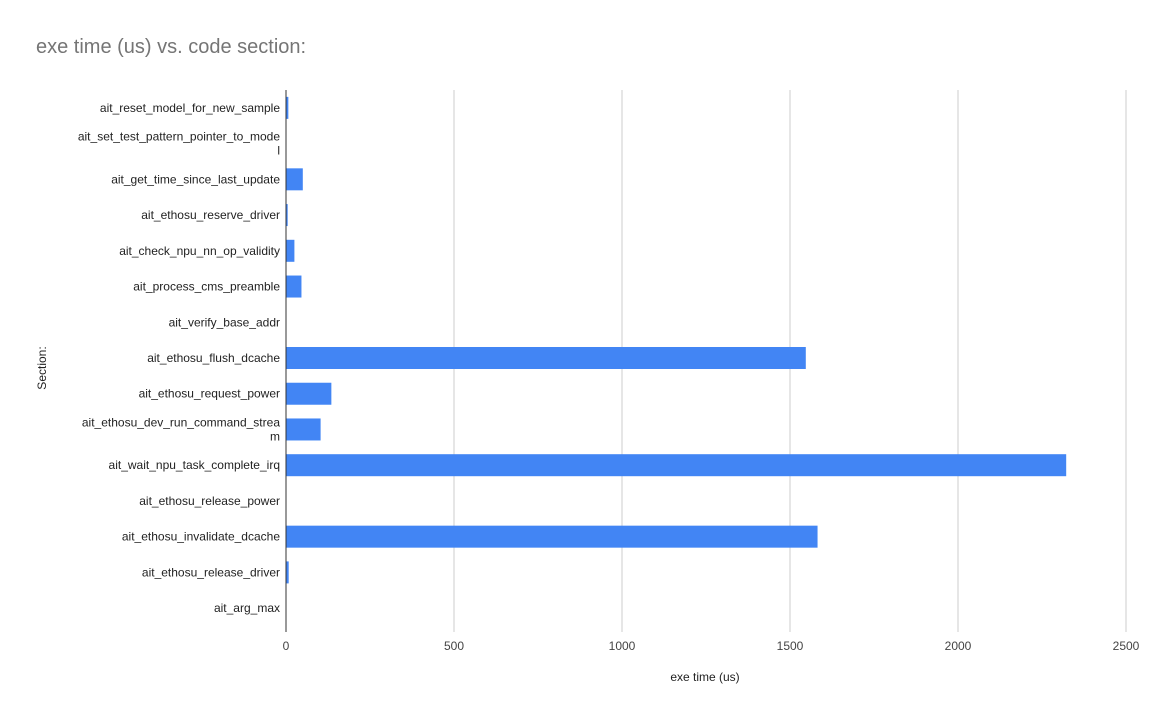  I want to click on category-label: ait_check_npu_nn_op_validity, so click(199, 251).